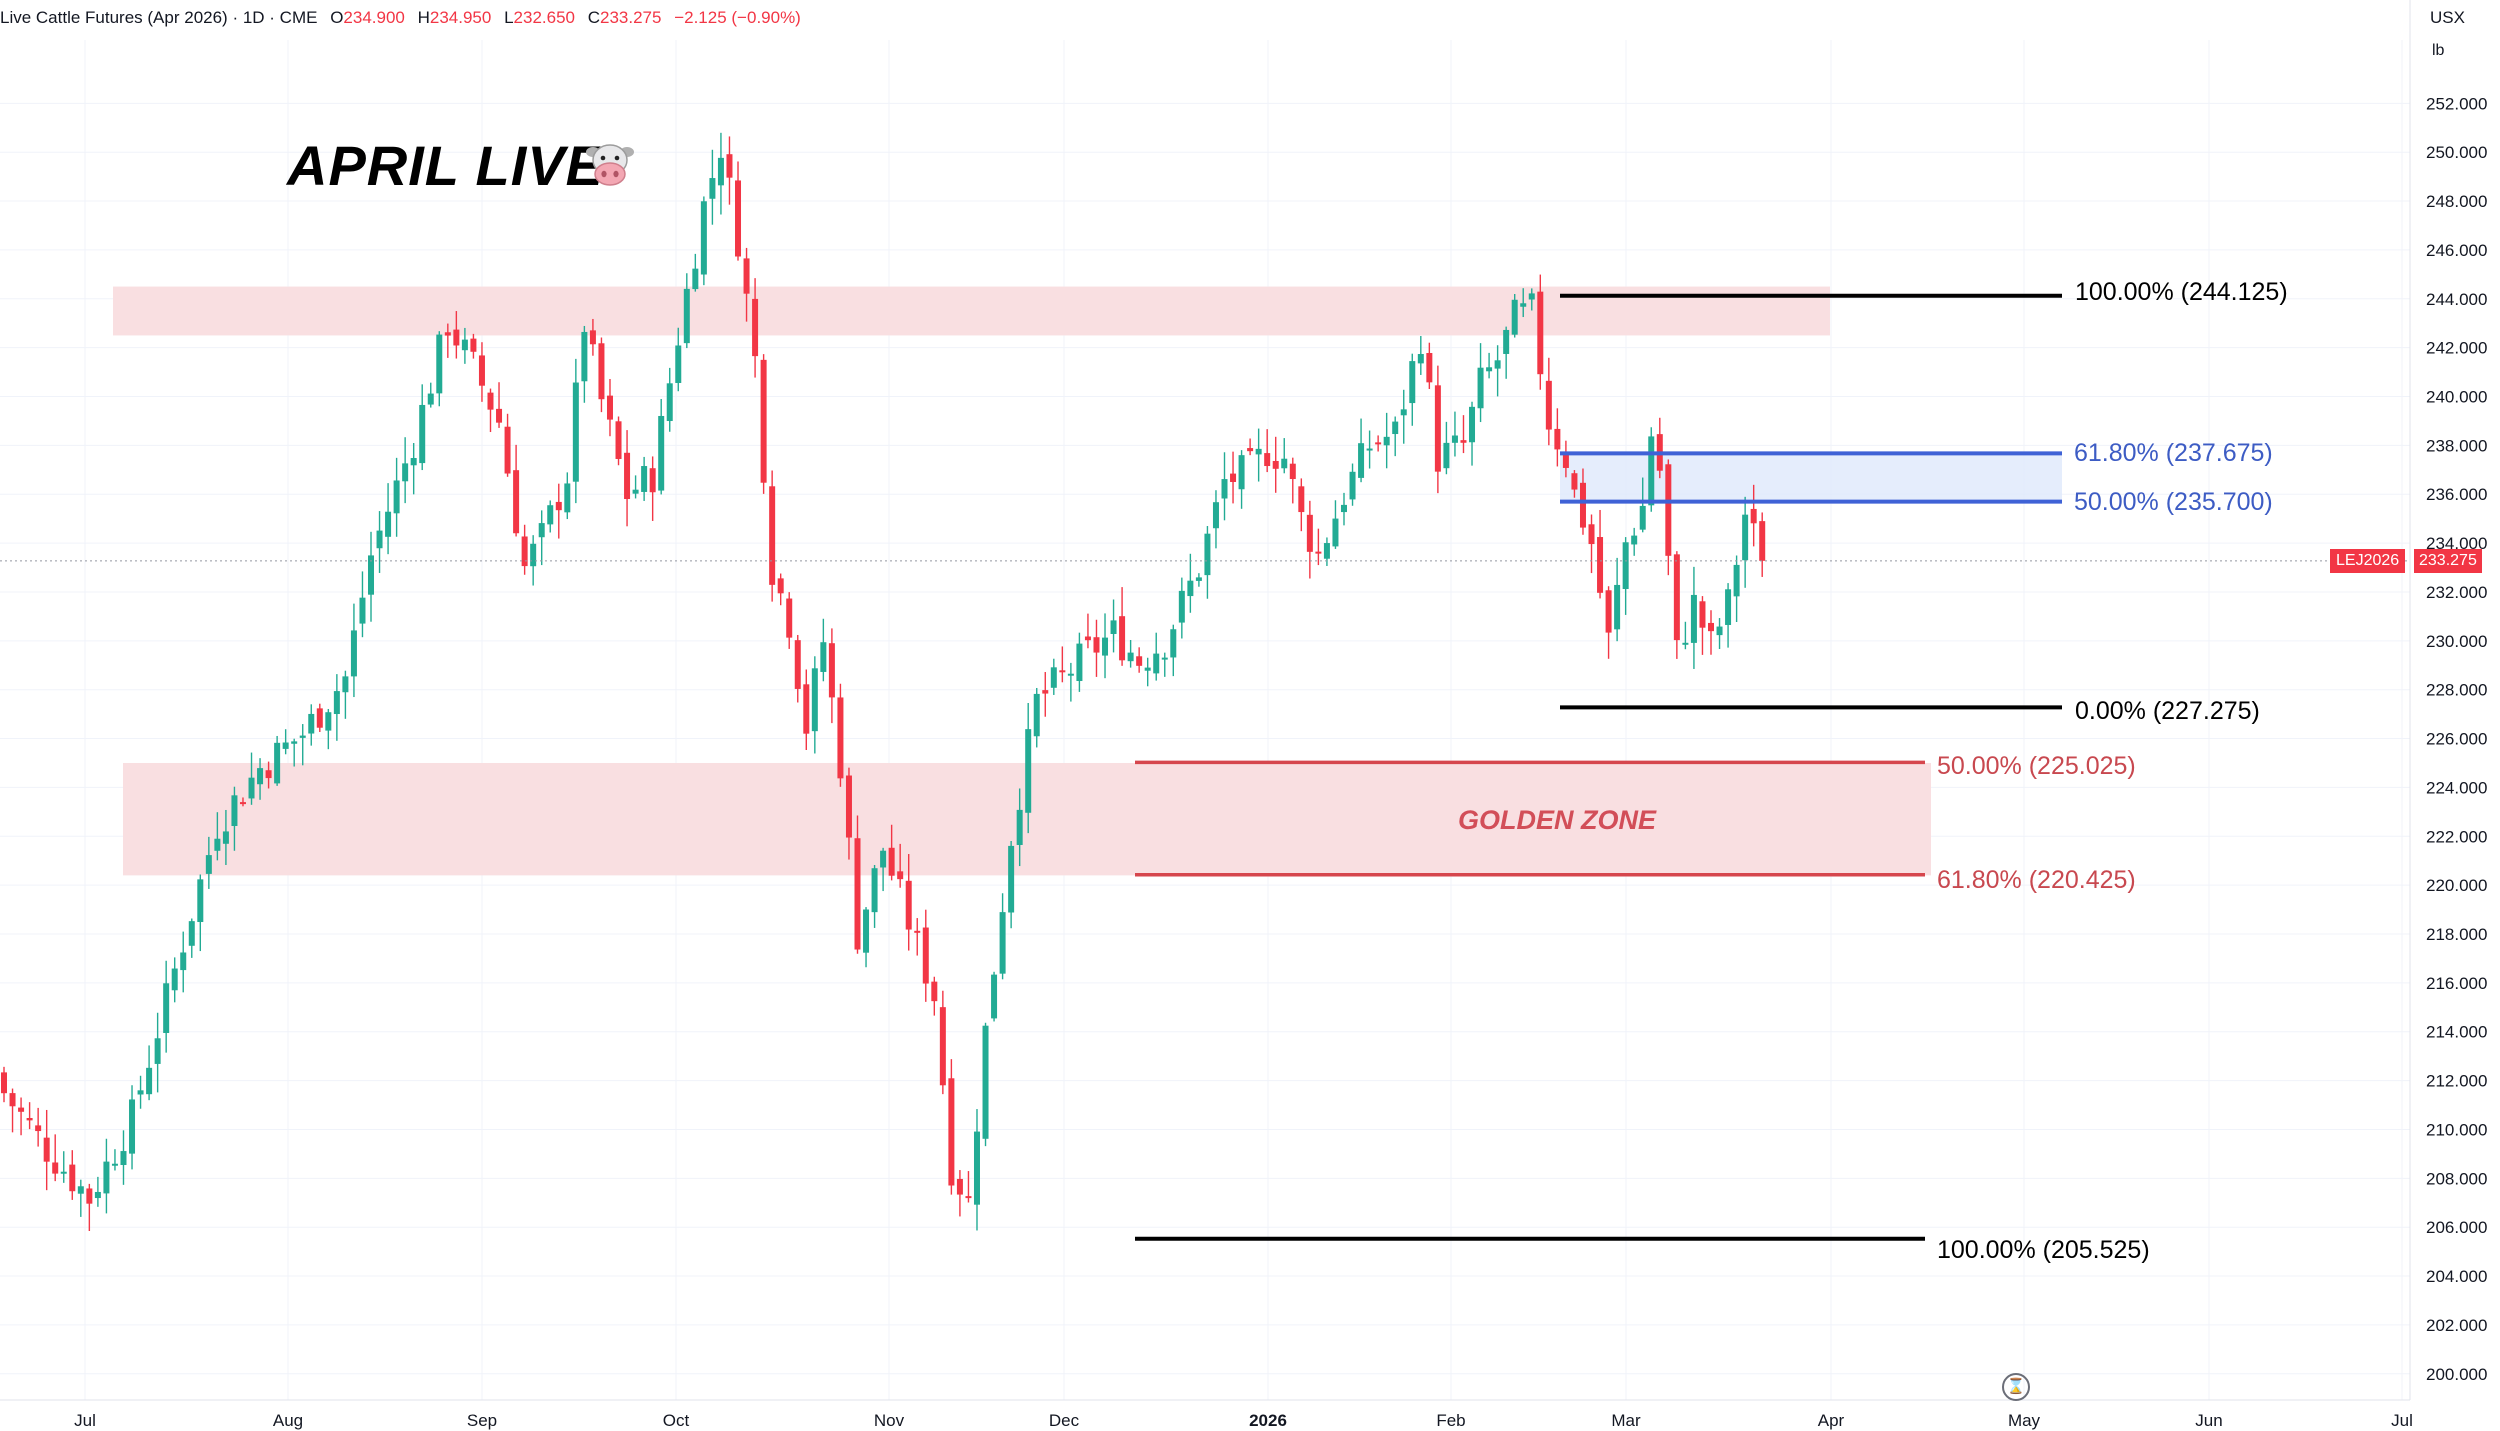  What do you see at coordinates (2456, 152) in the screenshot?
I see `y-tick-label: 250.000` at bounding box center [2456, 152].